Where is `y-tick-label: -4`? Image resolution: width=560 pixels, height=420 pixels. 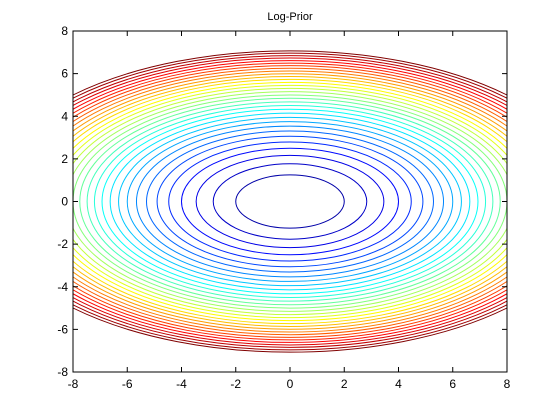
y-tick-label: -4 is located at coordinates (62, 287).